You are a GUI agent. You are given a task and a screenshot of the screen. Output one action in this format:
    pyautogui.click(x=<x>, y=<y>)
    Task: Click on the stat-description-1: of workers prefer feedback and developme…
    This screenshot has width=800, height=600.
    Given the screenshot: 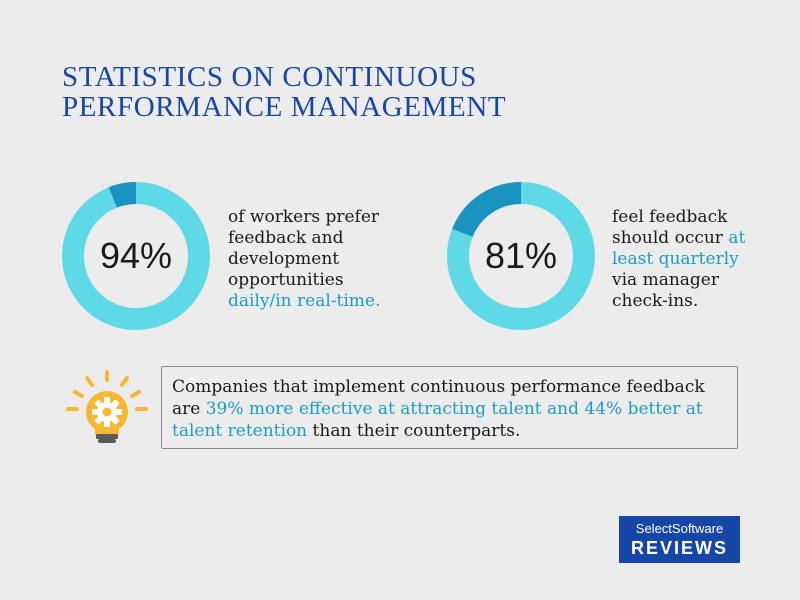 What is the action you would take?
    pyautogui.click(x=304, y=259)
    